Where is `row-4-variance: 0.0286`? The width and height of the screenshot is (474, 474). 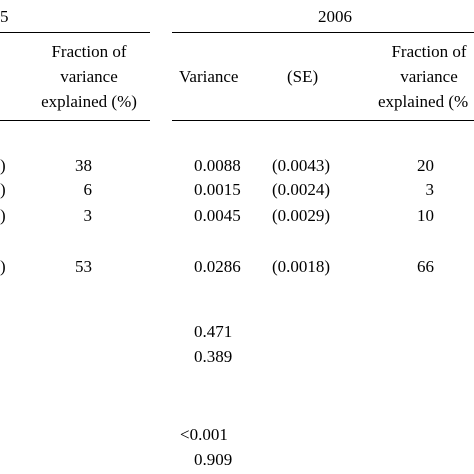 row-4-variance: 0.0286 is located at coordinates (217, 266).